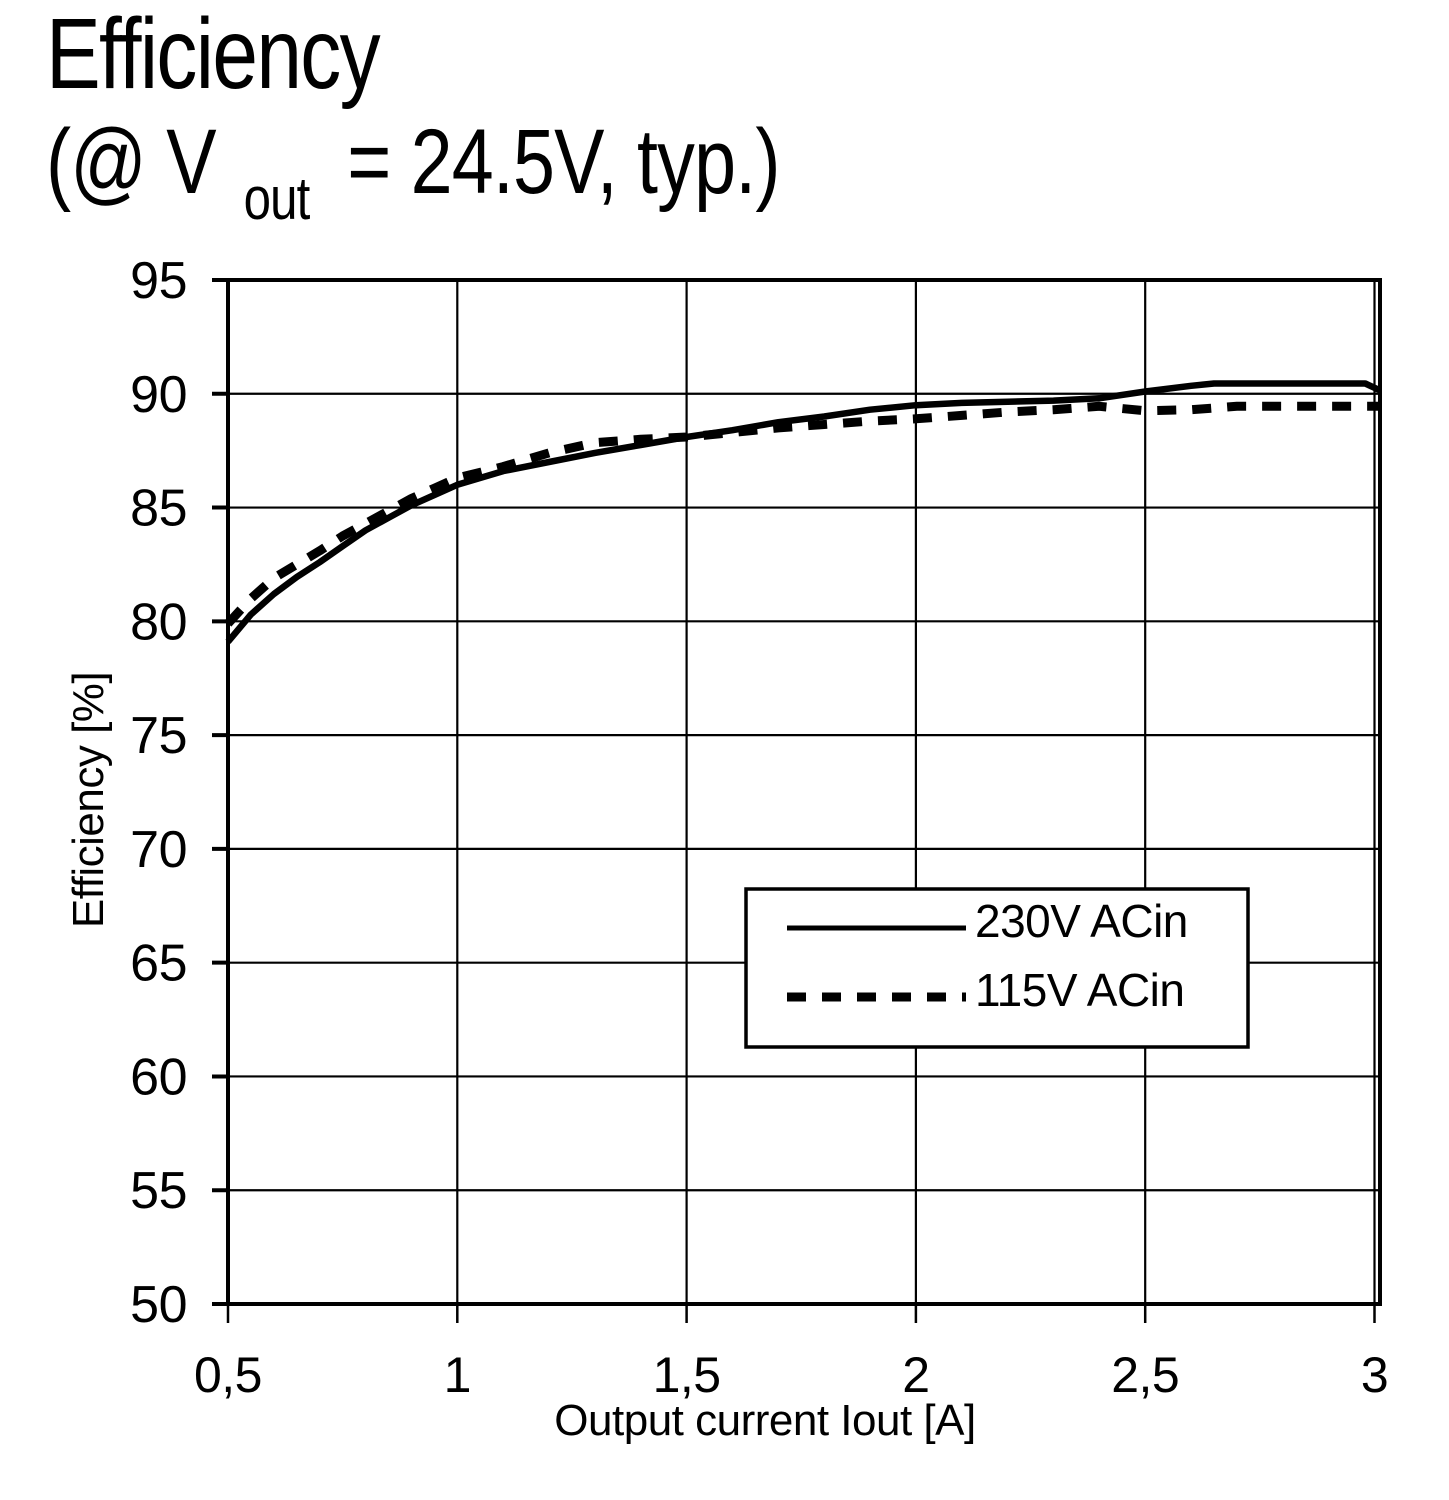 The height and width of the screenshot is (1500, 1449). I want to click on chart-title: Efficiency, so click(213, 55).